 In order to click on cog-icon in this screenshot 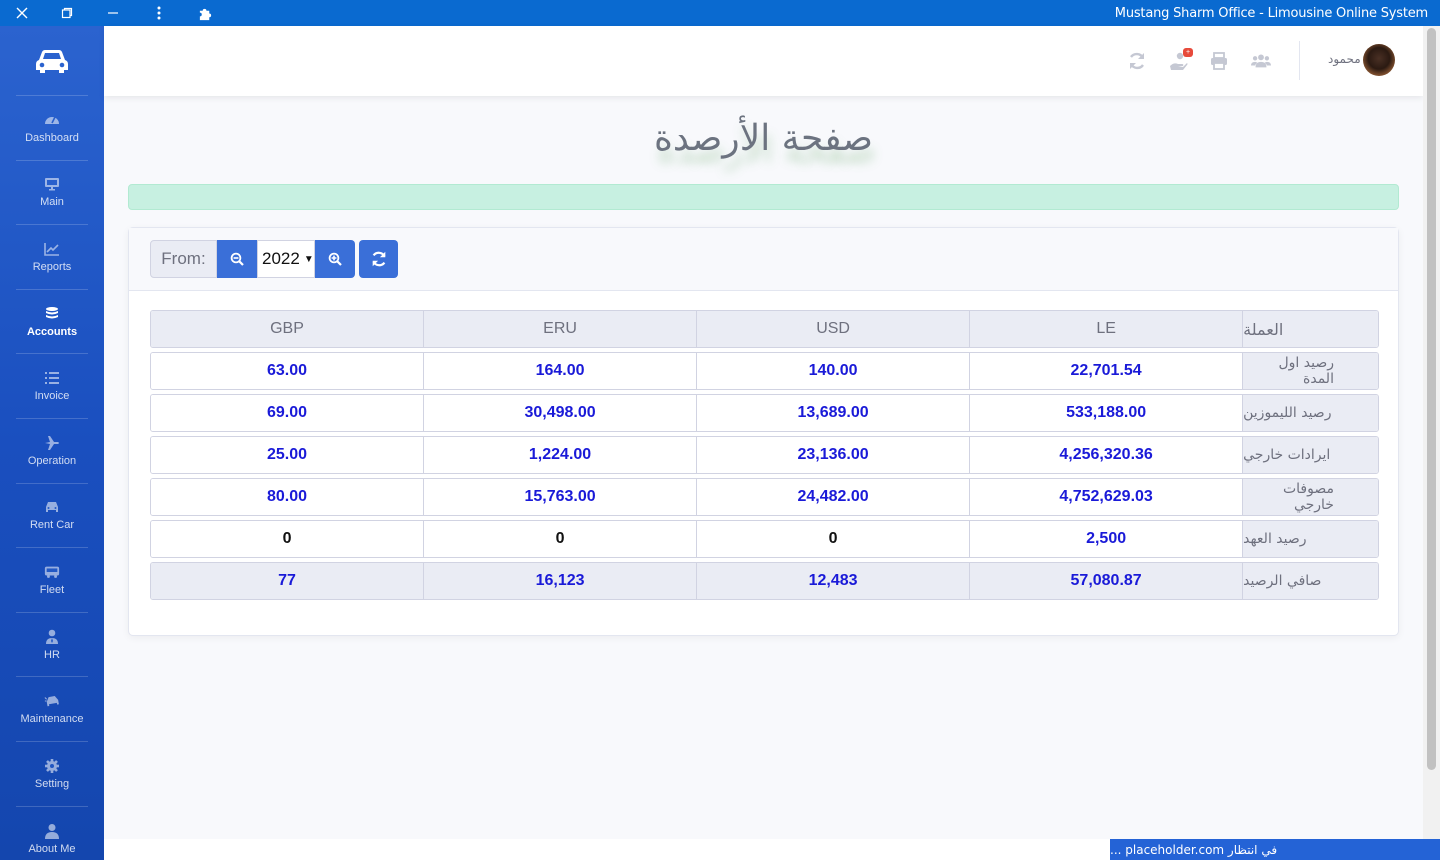, I will do `click(52, 765)`.